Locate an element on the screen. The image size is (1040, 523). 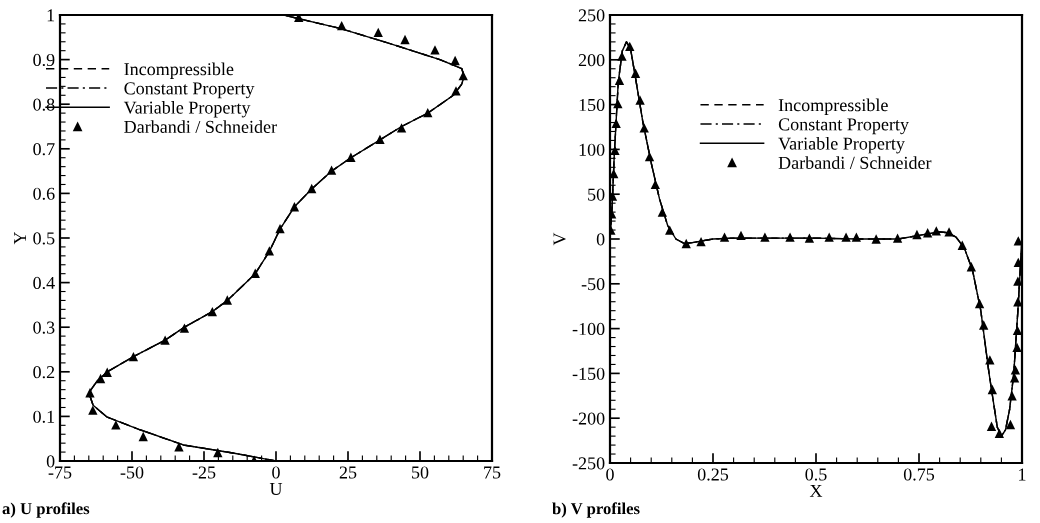
y-tick-label: 1 is located at coordinates (51, 15).